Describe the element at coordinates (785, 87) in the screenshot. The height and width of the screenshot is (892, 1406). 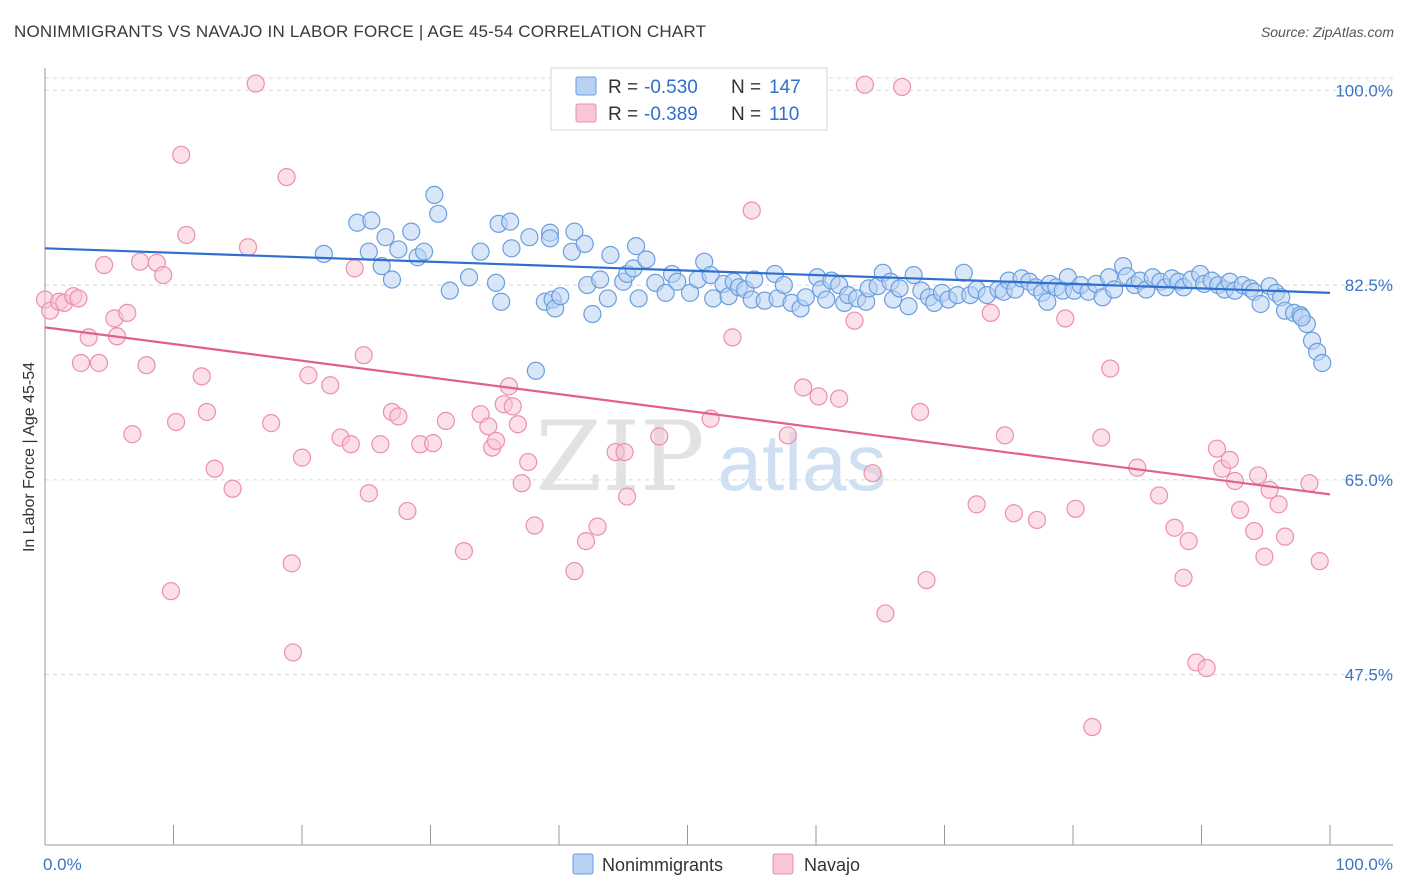
I see `legend-n-value-1: 147` at that location.